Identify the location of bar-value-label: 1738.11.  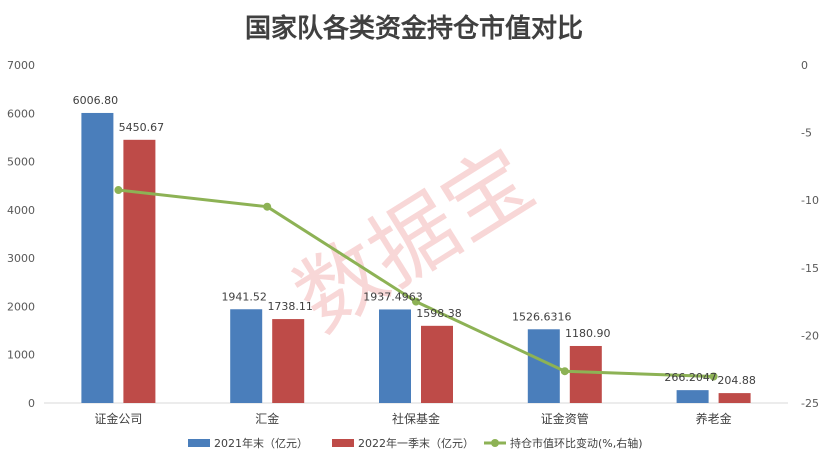
(290, 306).